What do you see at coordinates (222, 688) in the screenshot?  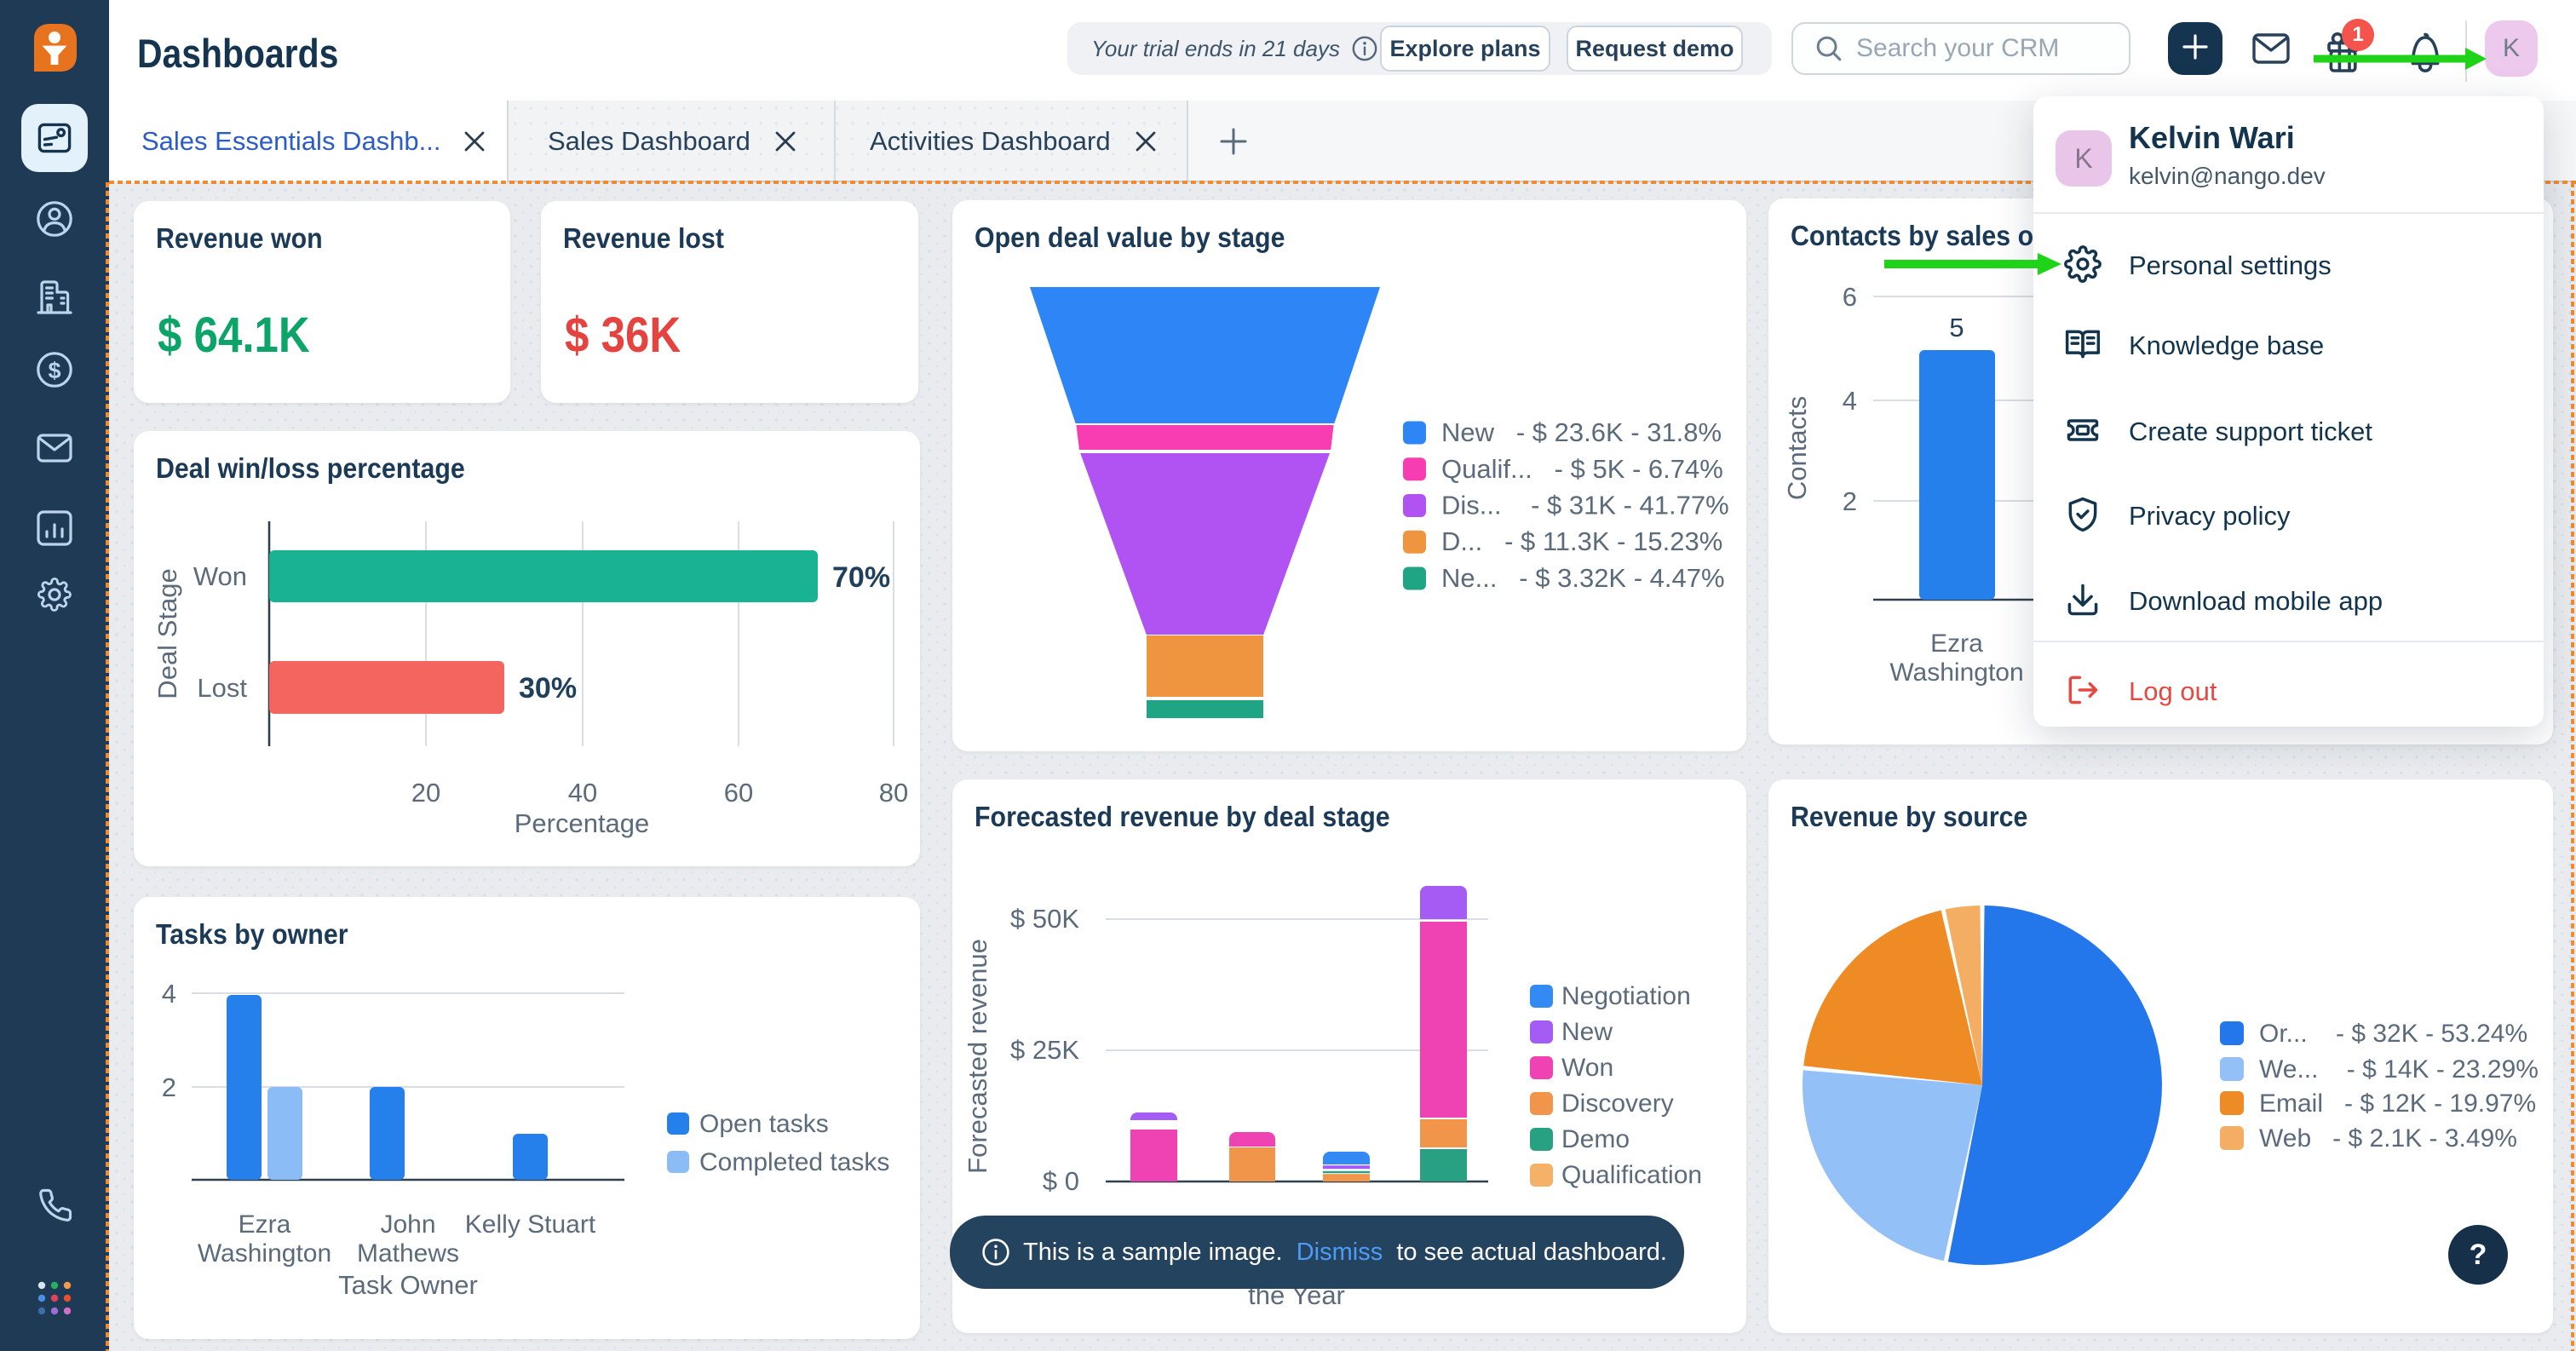 I see `svg-text: Lost` at bounding box center [222, 688].